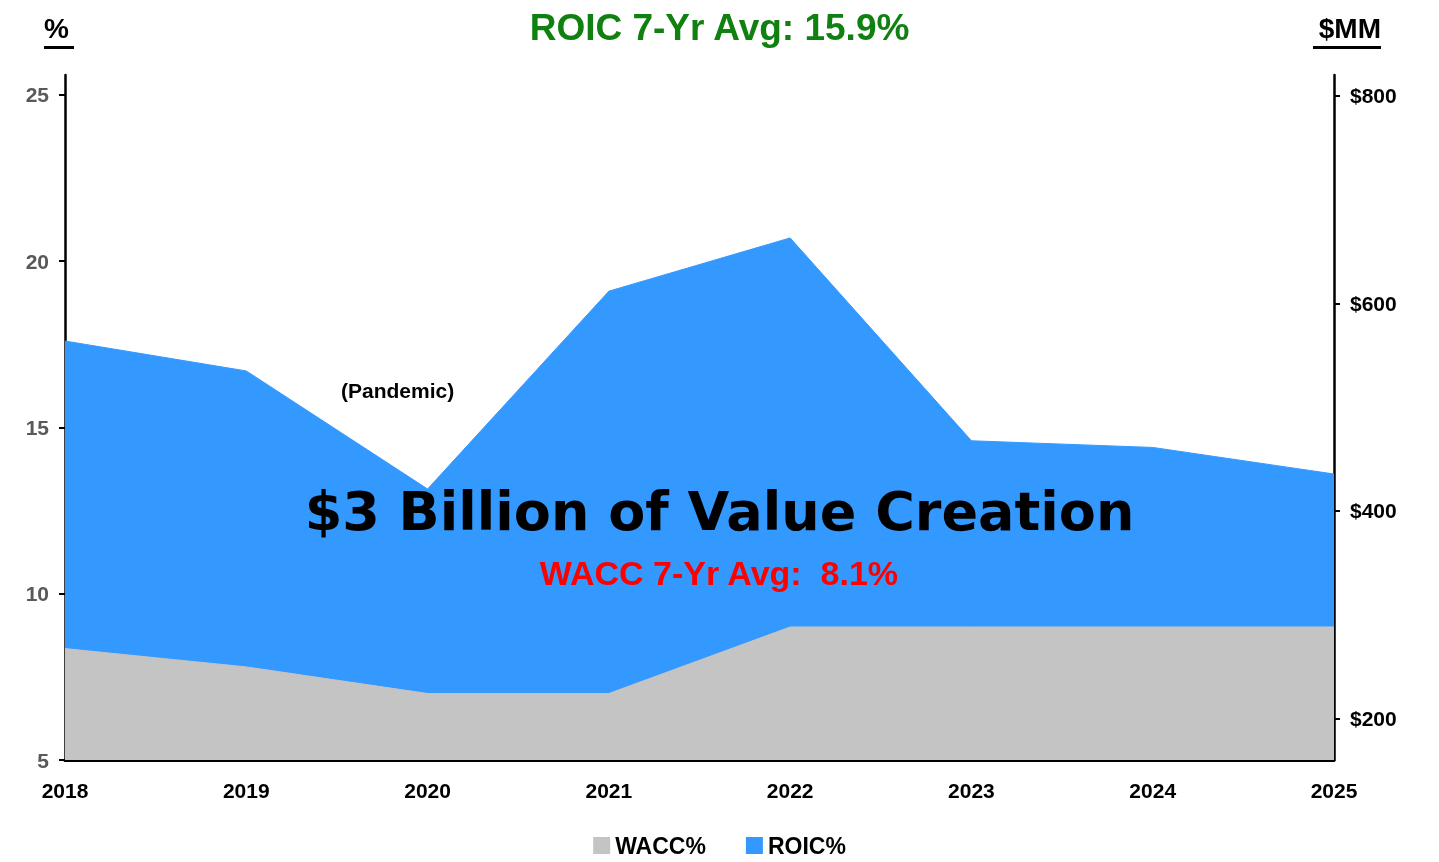  Describe the element at coordinates (37, 261) in the screenshot. I see `y-tick-label: 20` at that location.